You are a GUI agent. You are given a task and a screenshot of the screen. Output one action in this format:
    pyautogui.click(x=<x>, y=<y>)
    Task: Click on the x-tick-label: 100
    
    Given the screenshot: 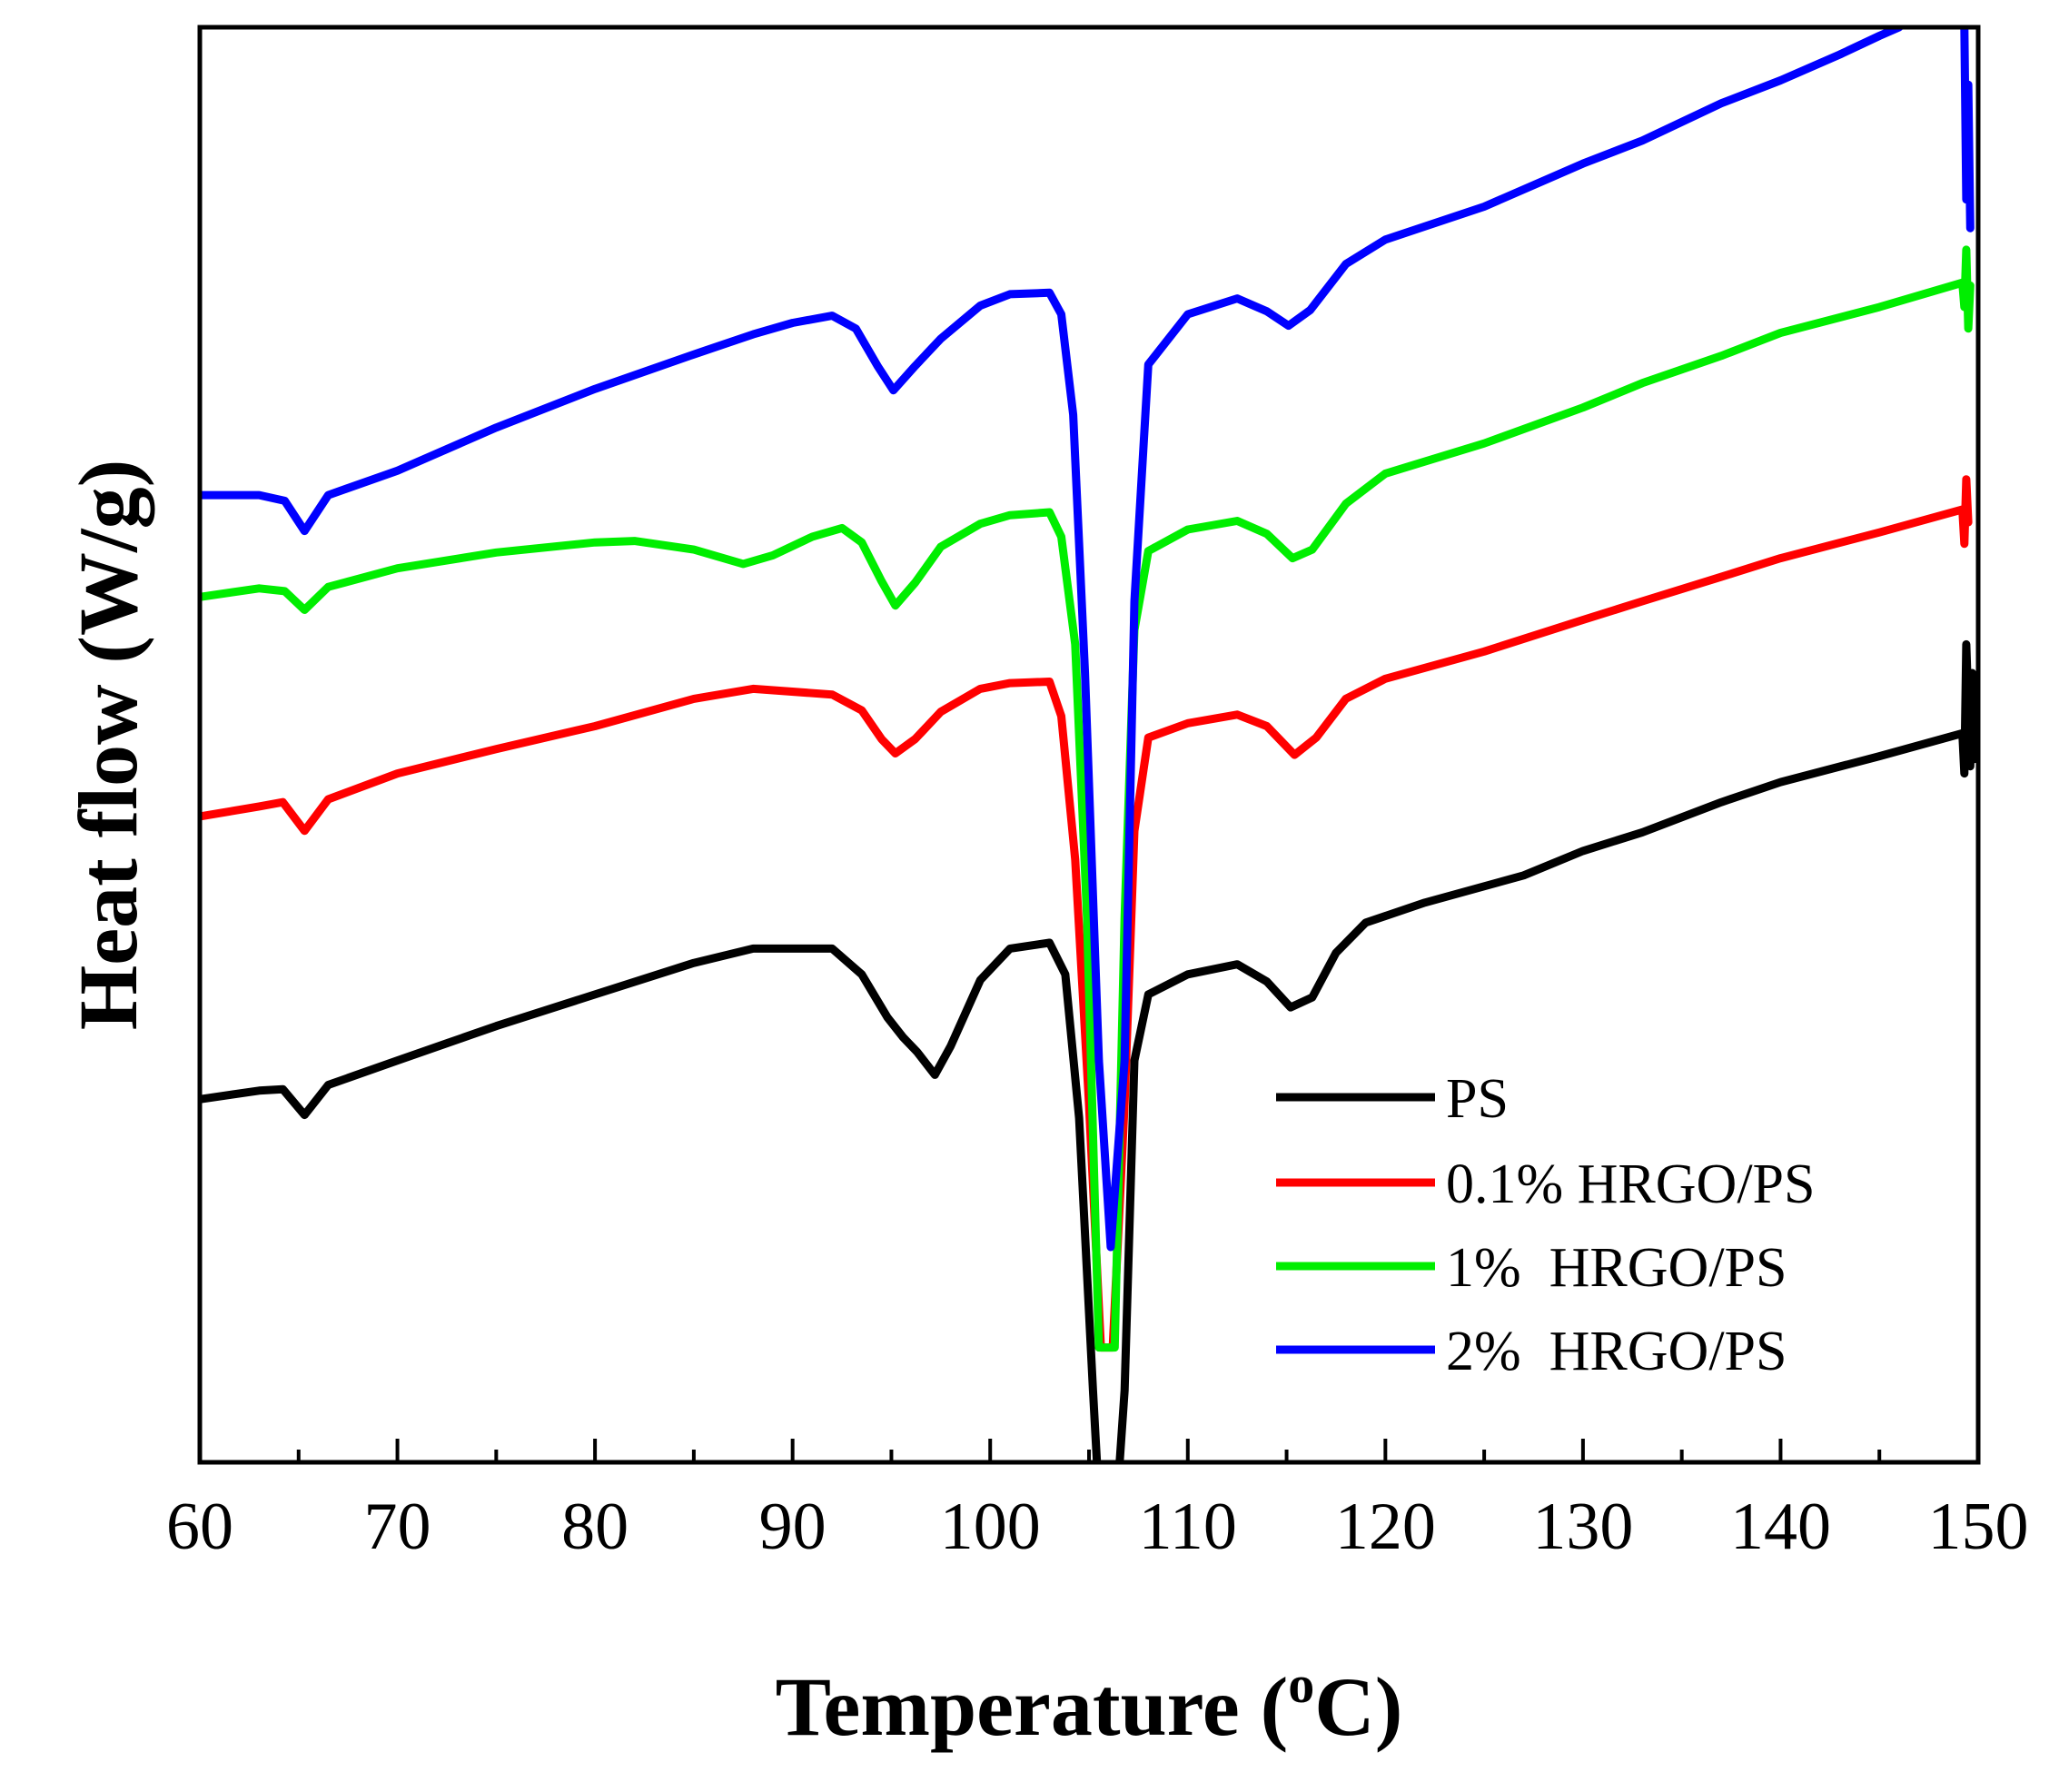 What is the action you would take?
    pyautogui.click(x=991, y=1527)
    